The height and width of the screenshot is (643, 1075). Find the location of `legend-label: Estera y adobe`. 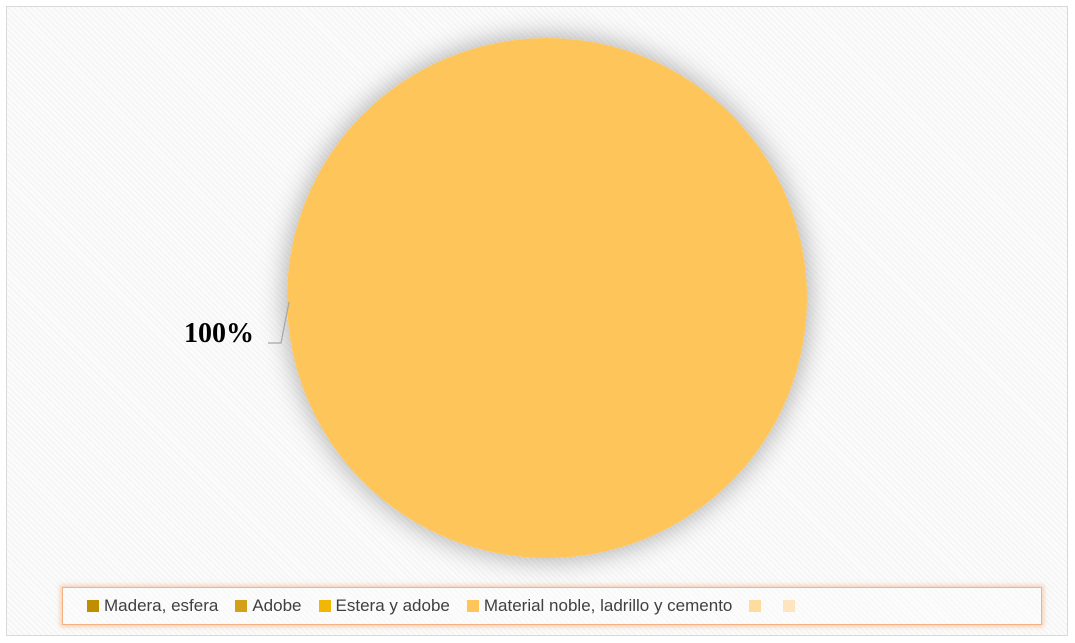

legend-label: Estera y adobe is located at coordinates (392, 605).